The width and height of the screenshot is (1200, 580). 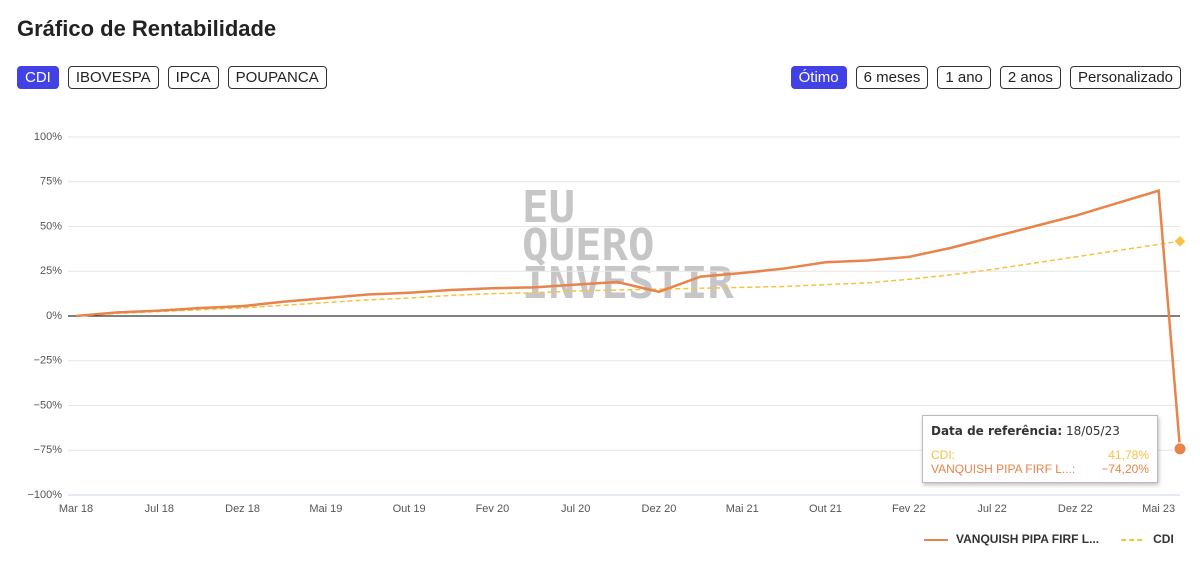 What do you see at coordinates (1075, 509) in the screenshot?
I see `x-tick-label: Dez 22` at bounding box center [1075, 509].